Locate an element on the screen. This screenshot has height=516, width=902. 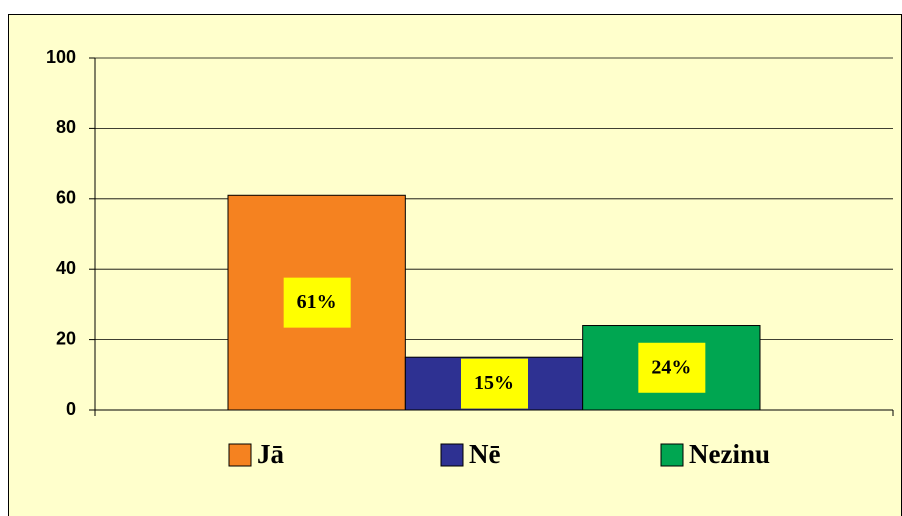
value-label: 15% is located at coordinates (494, 383).